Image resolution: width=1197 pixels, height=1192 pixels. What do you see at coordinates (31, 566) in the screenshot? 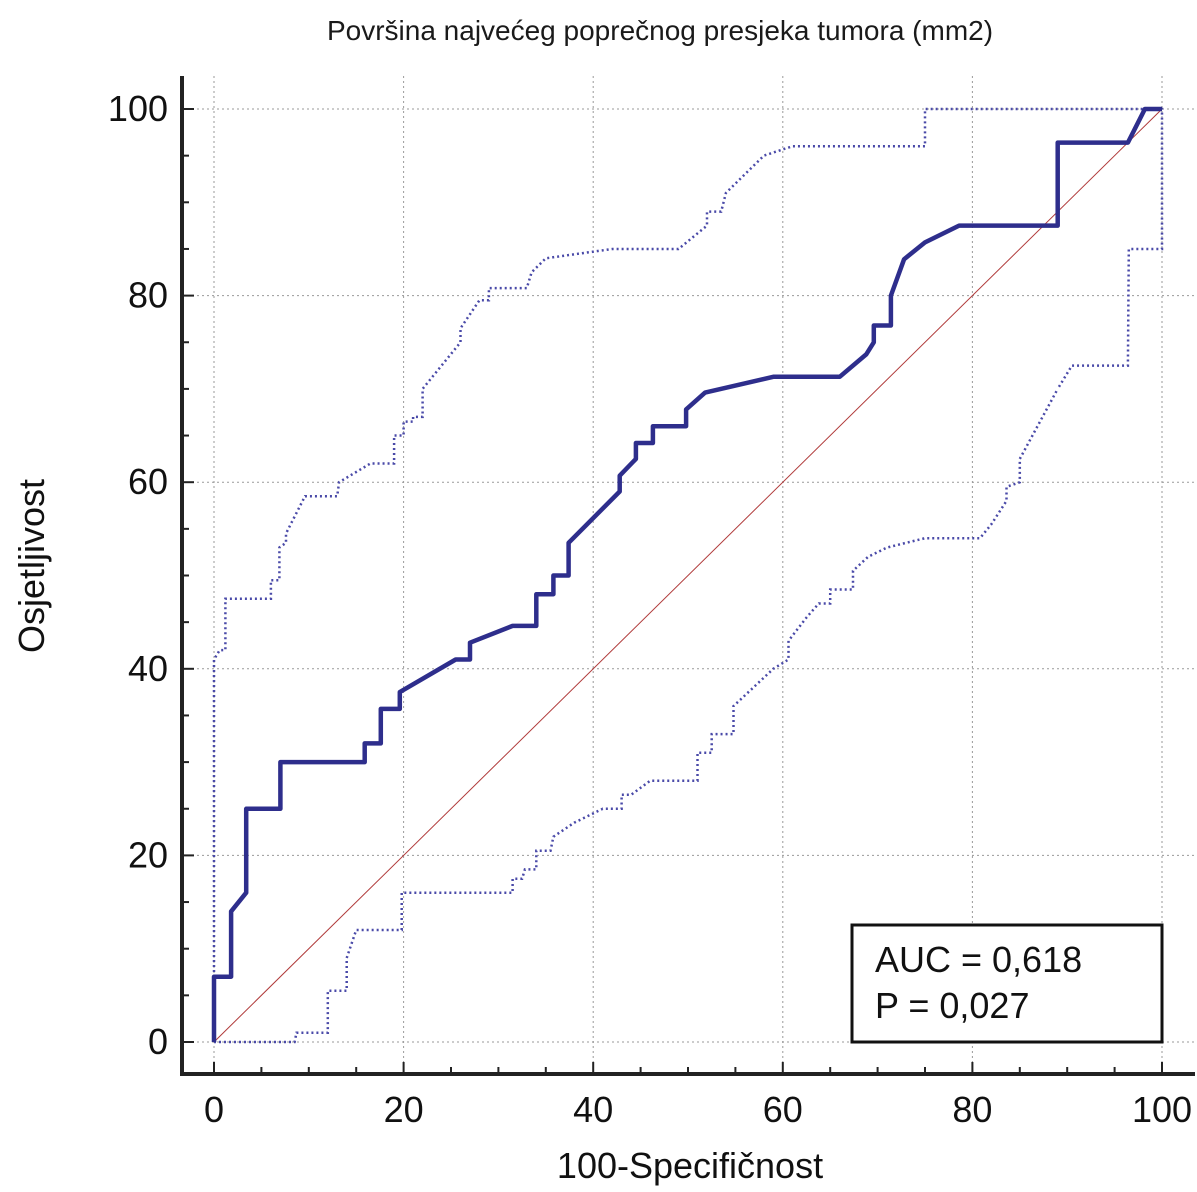
I see `y-axis-label: Osjetljivost` at bounding box center [31, 566].